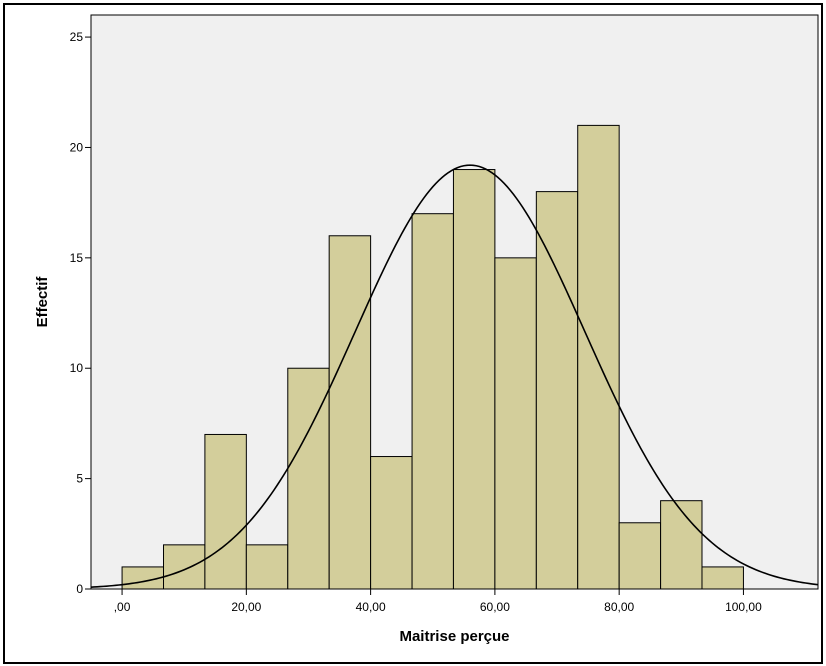  What do you see at coordinates (77, 147) in the screenshot?
I see `y-tick-label-4: 20` at bounding box center [77, 147].